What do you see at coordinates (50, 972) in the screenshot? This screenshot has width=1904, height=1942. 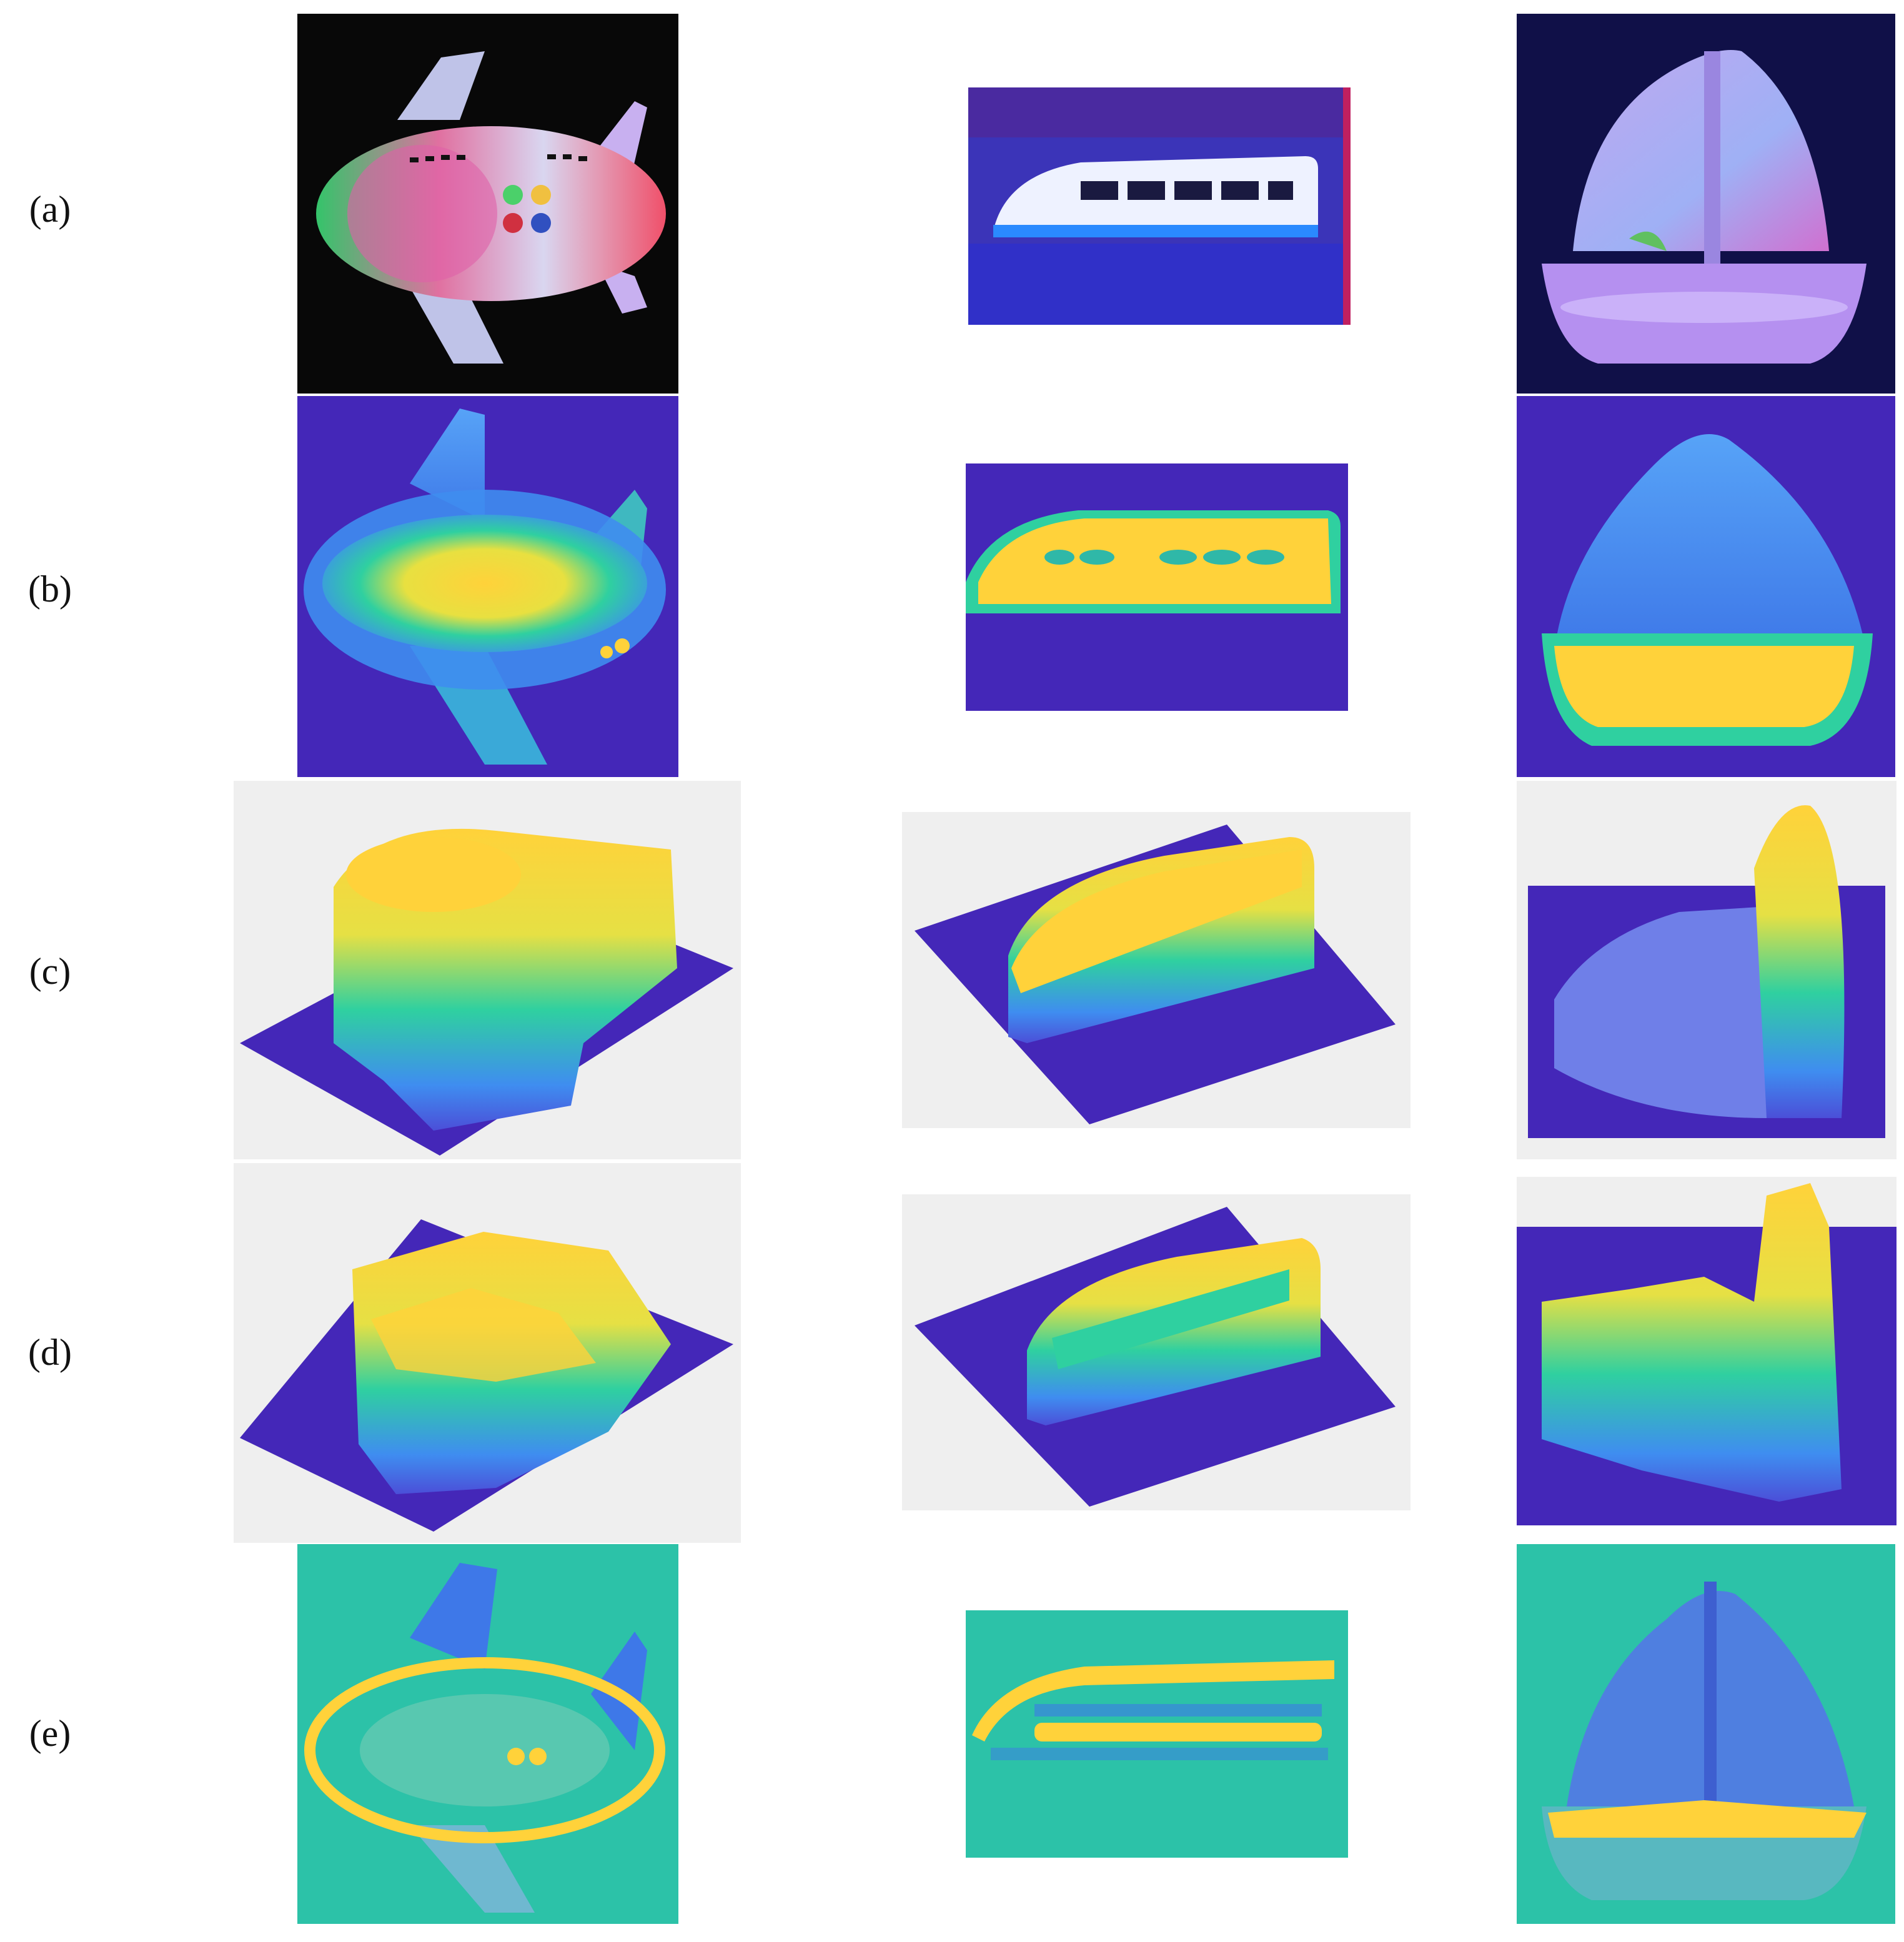 I see `row-label-c: (c)` at bounding box center [50, 972].